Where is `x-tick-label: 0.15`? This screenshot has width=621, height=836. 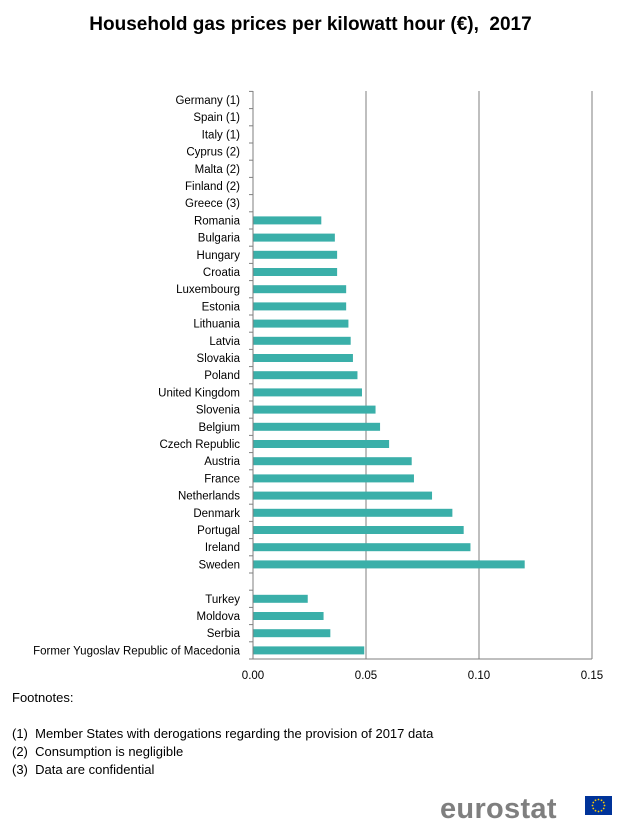
x-tick-label: 0.15 is located at coordinates (592, 676).